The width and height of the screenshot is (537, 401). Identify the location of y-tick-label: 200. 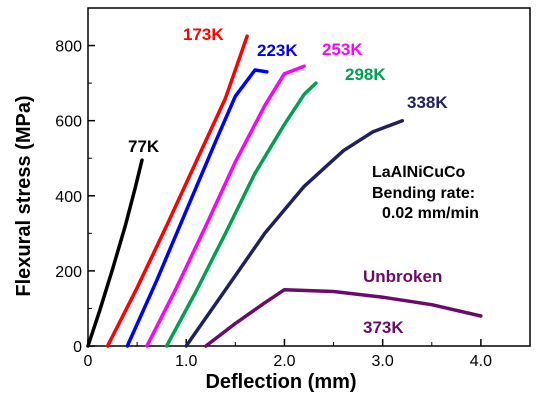
(68, 272).